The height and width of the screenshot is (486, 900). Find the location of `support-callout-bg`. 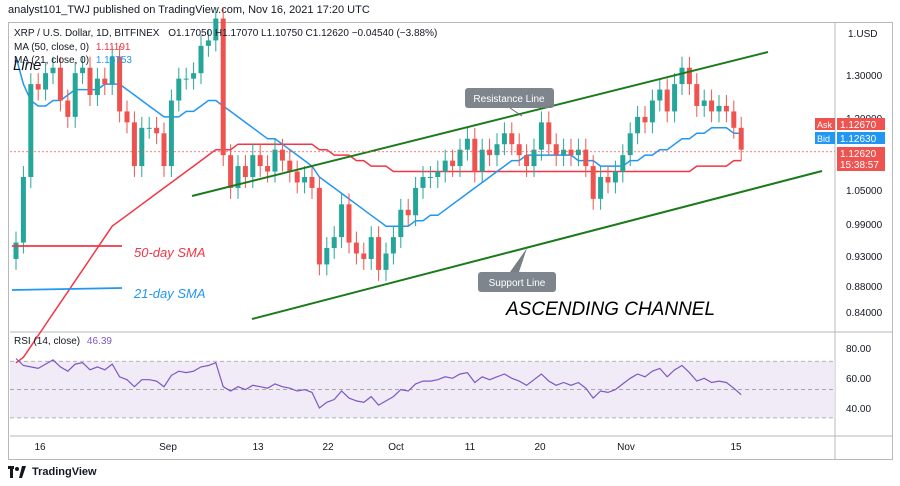

support-callout-bg is located at coordinates (517, 282).